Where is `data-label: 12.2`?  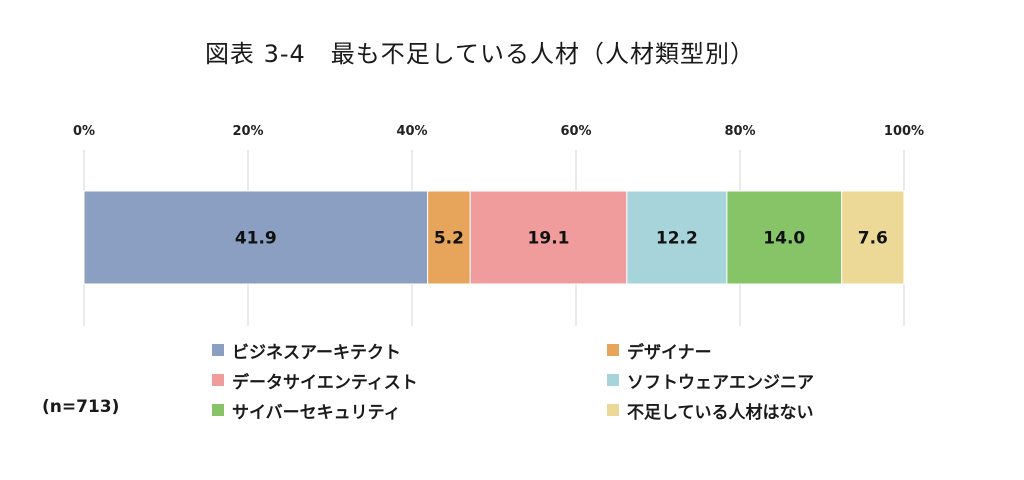
data-label: 12.2 is located at coordinates (677, 239).